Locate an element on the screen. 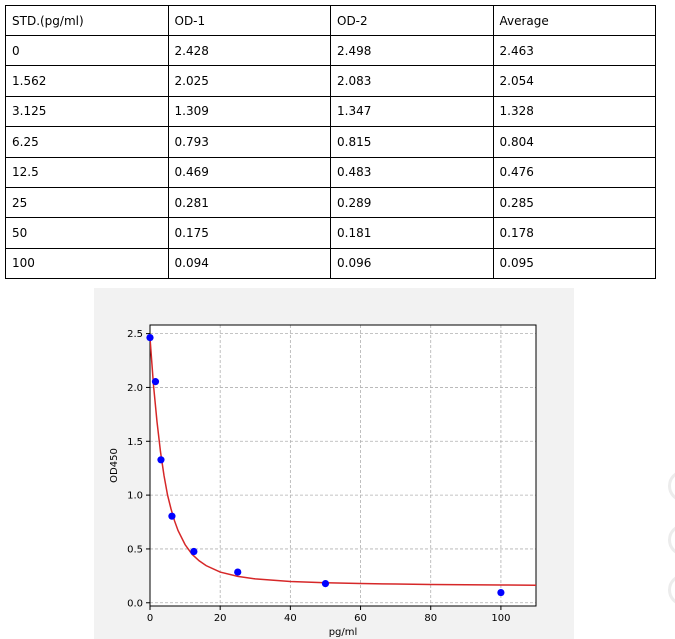 Image resolution: width=675 pixels, height=639 pixels. column-header: STD.(pg/ml) is located at coordinates (87, 20).